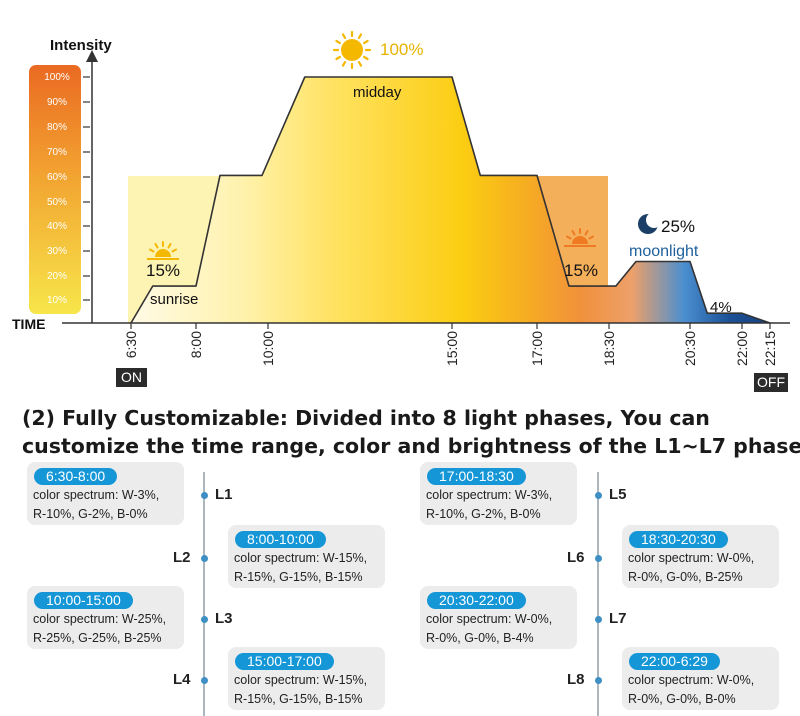 The image size is (800, 716). I want to click on phase-spectrum-line: R-25%, G-25%, B-25%, so click(97, 638).